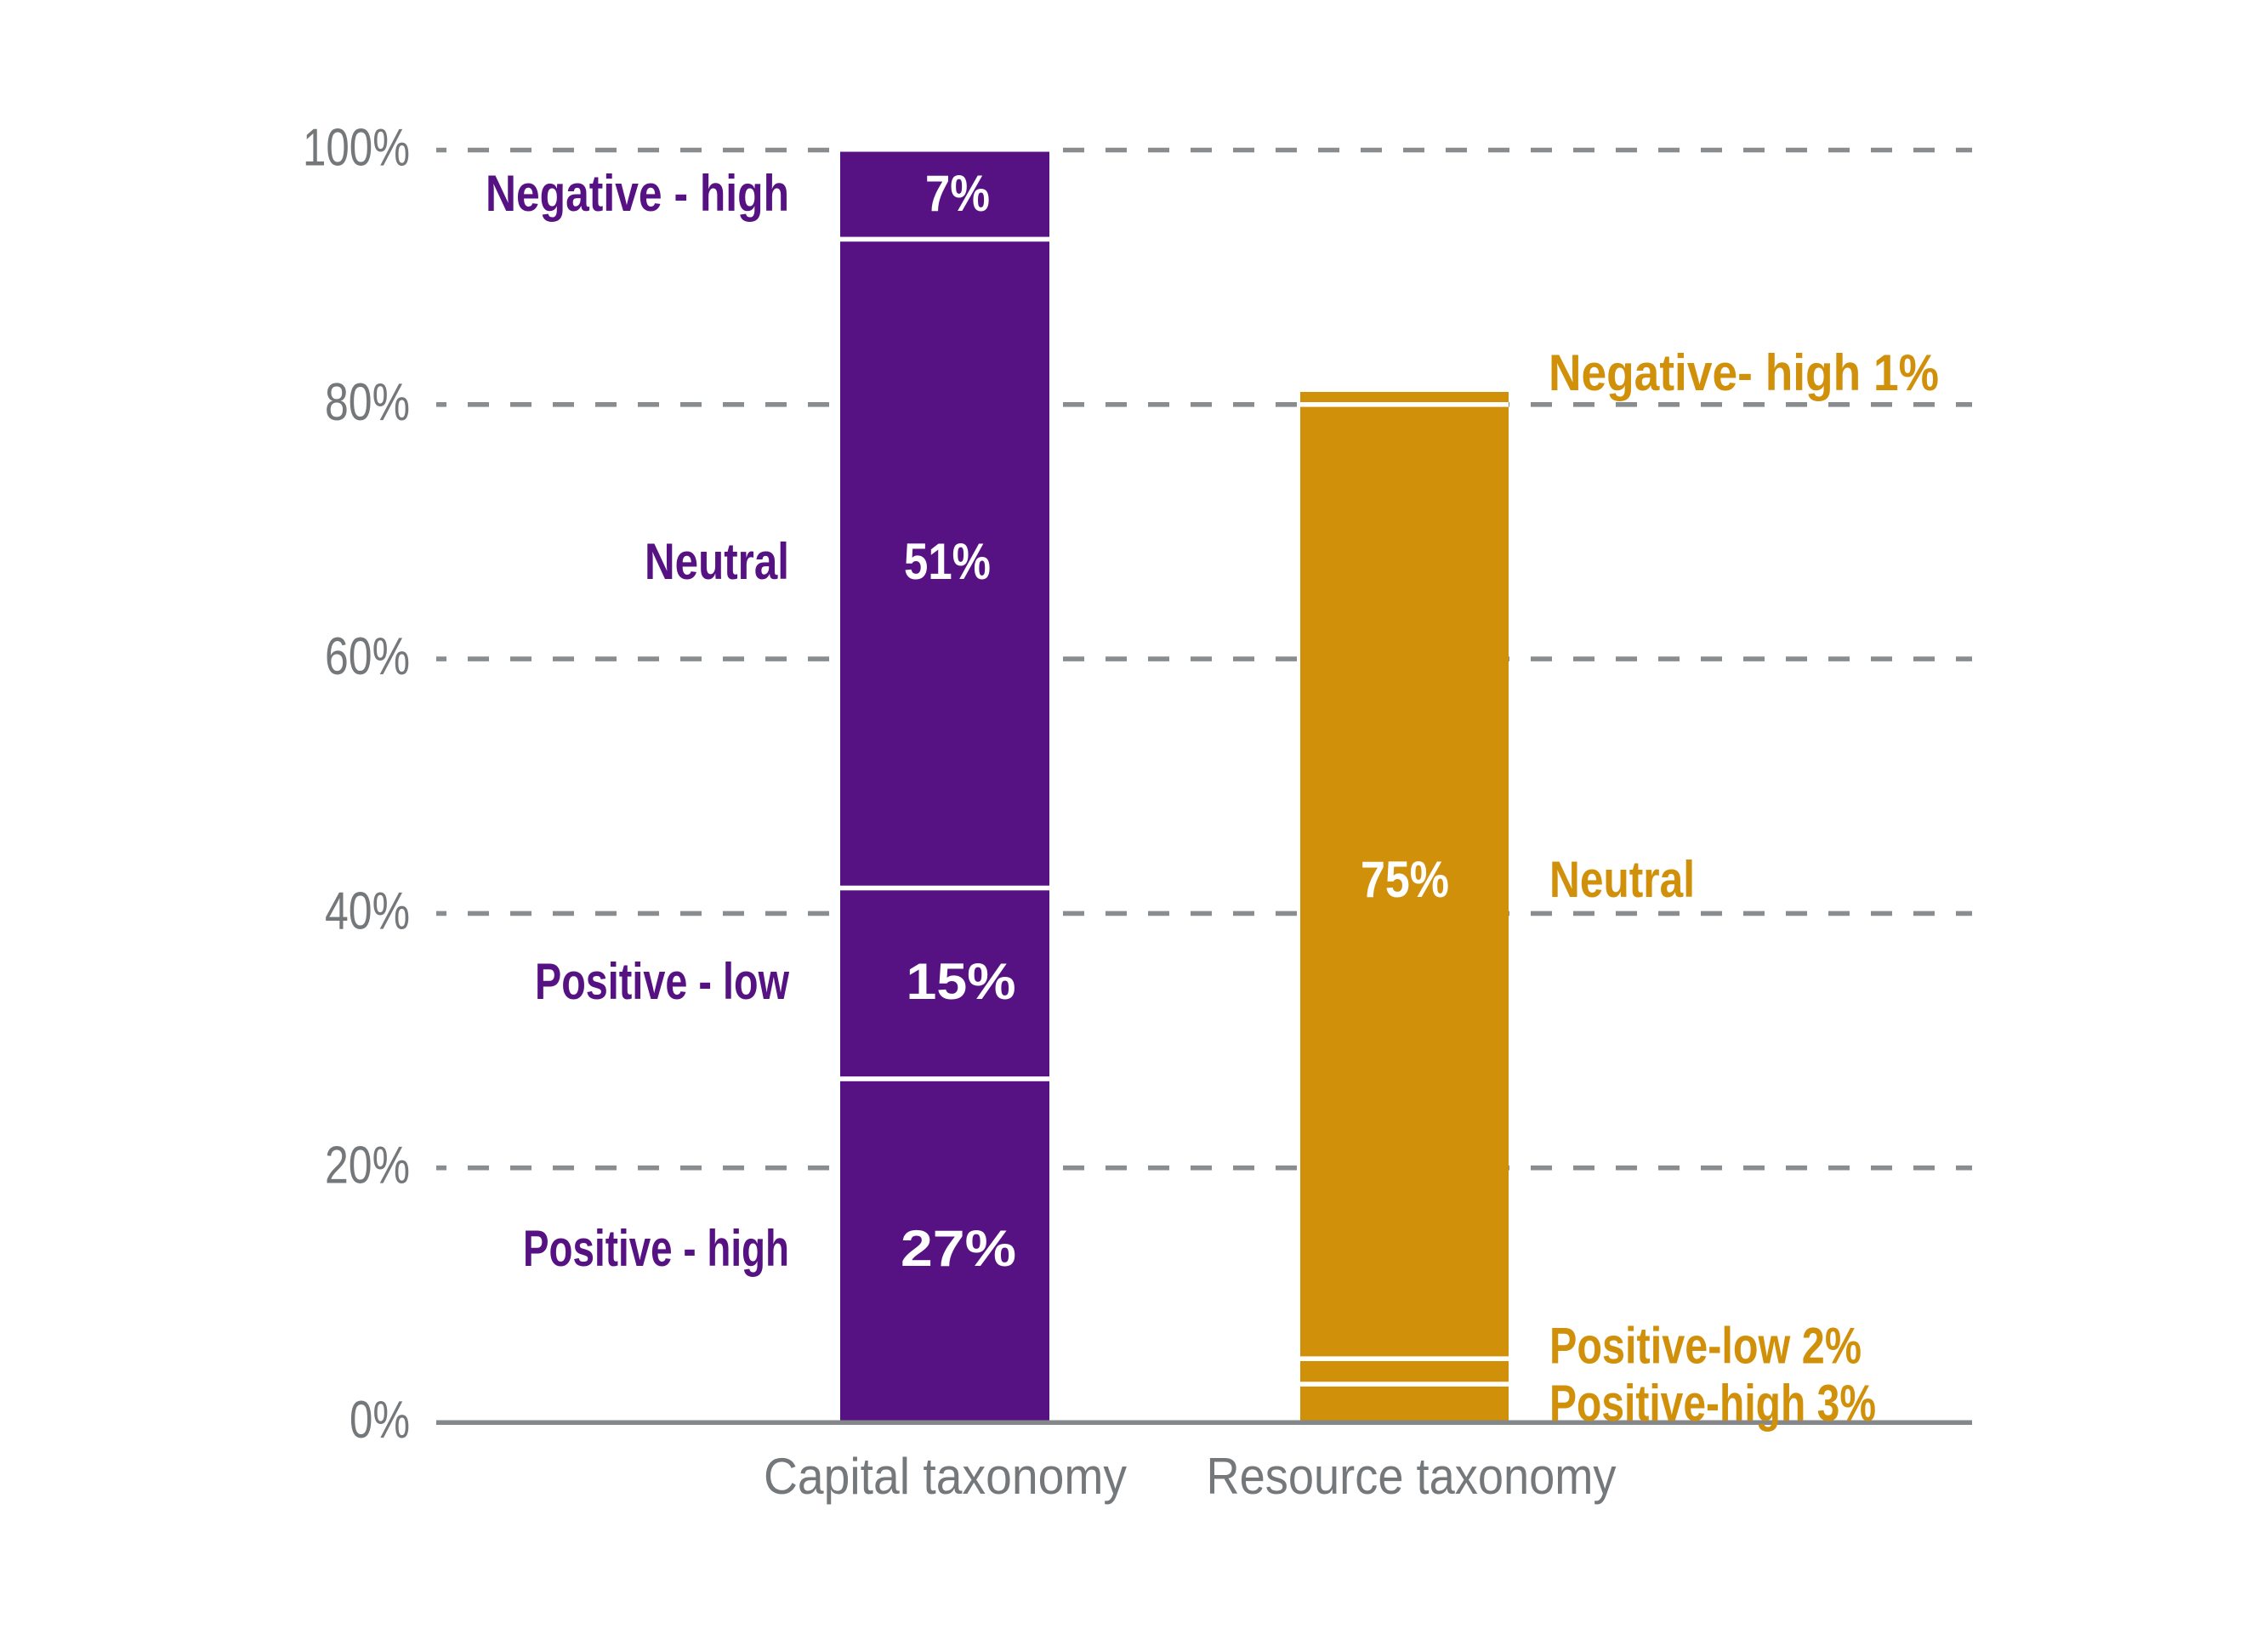 The image size is (2268, 1634). I want to click on svg-text: 75%, so click(1405, 880).